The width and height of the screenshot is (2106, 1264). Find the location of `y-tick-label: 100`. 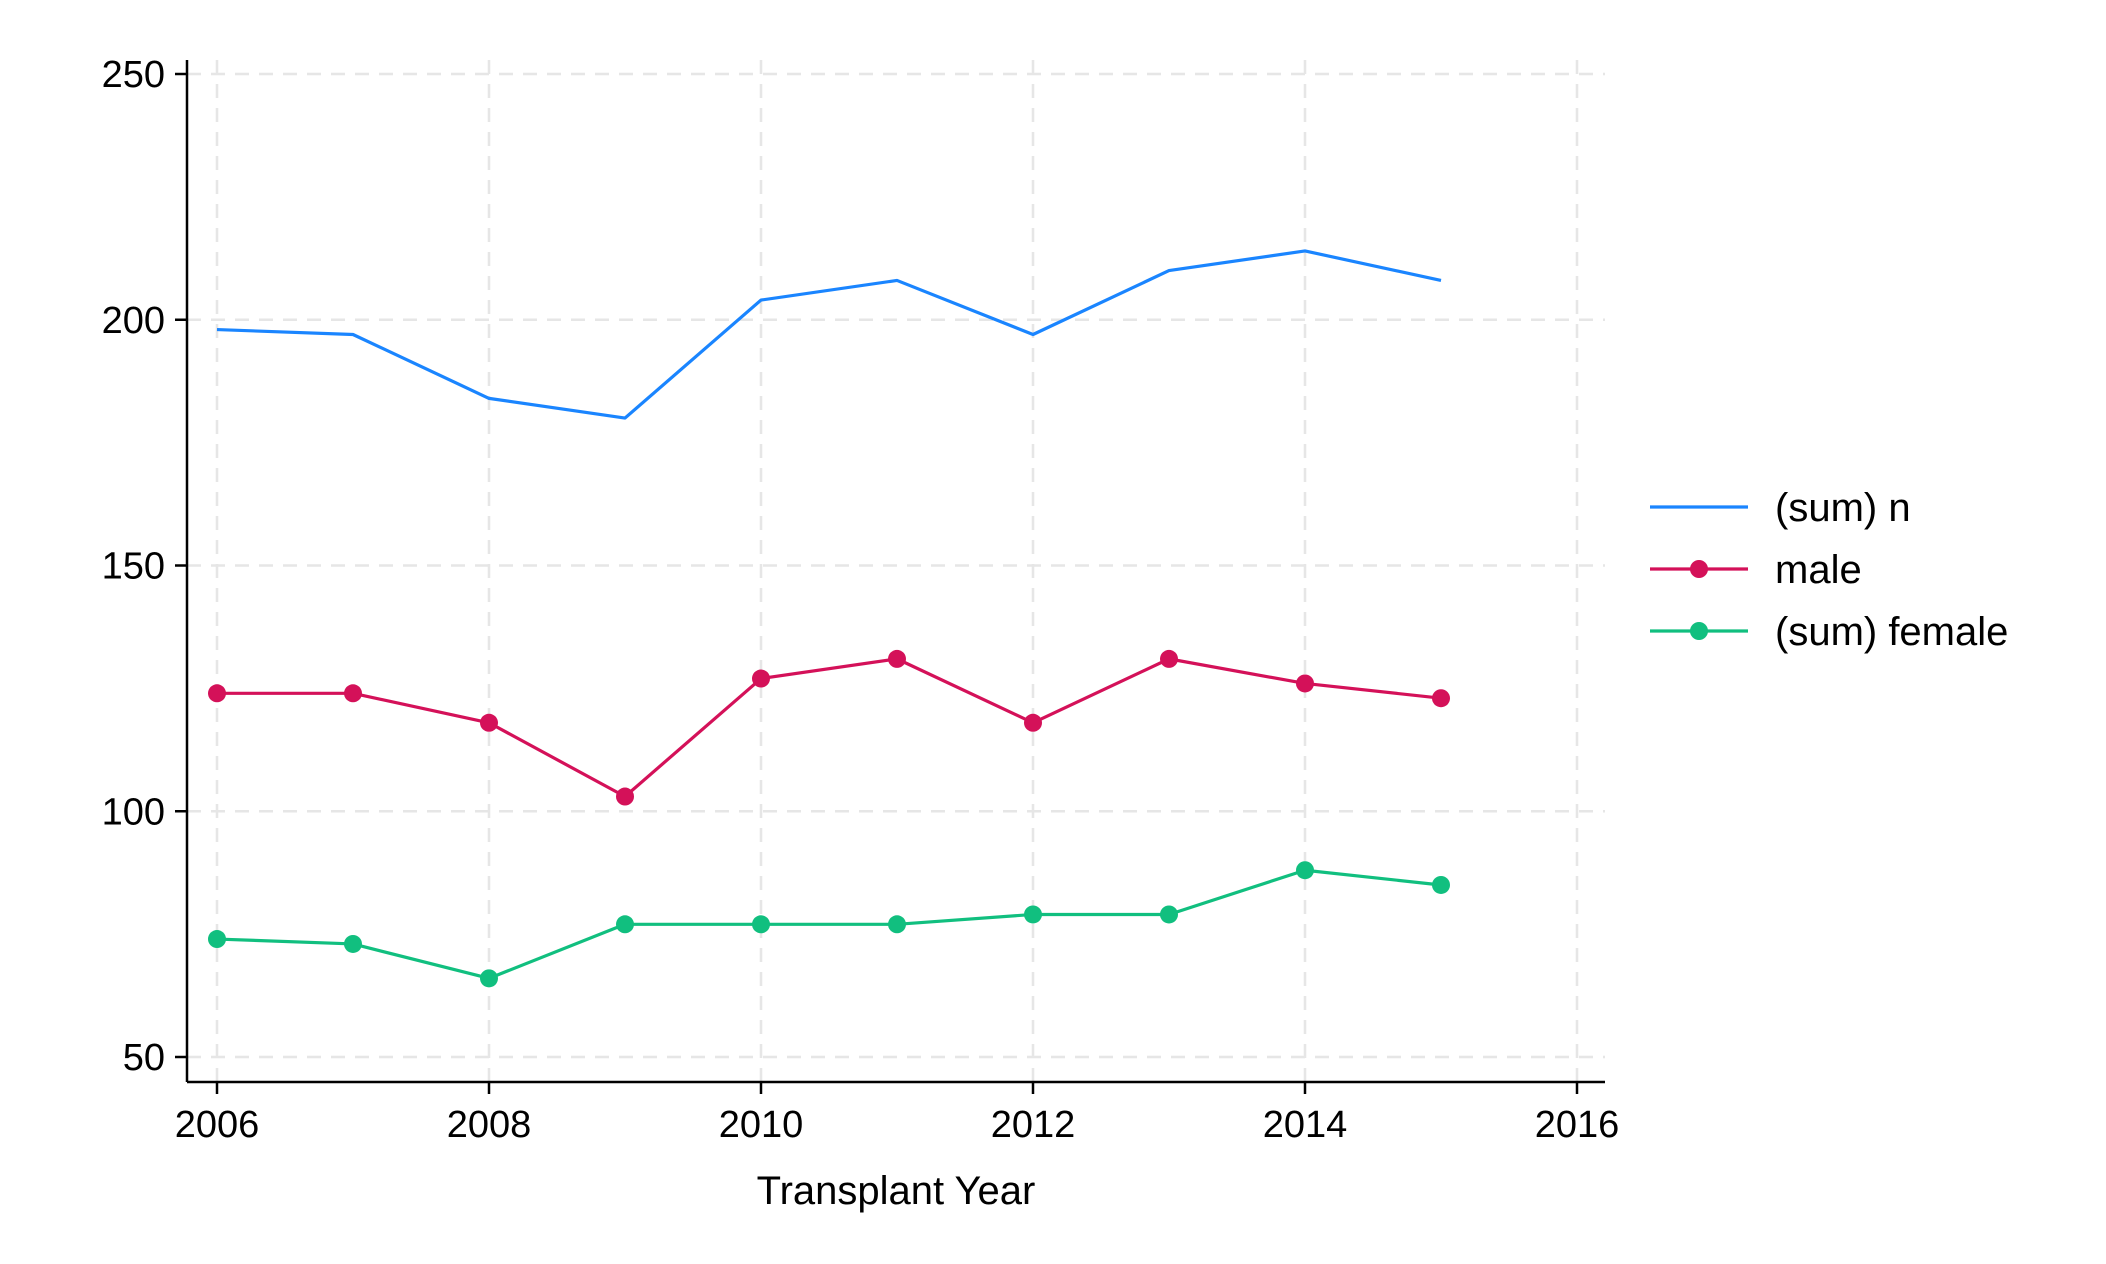

y-tick-label: 100 is located at coordinates (133, 812).